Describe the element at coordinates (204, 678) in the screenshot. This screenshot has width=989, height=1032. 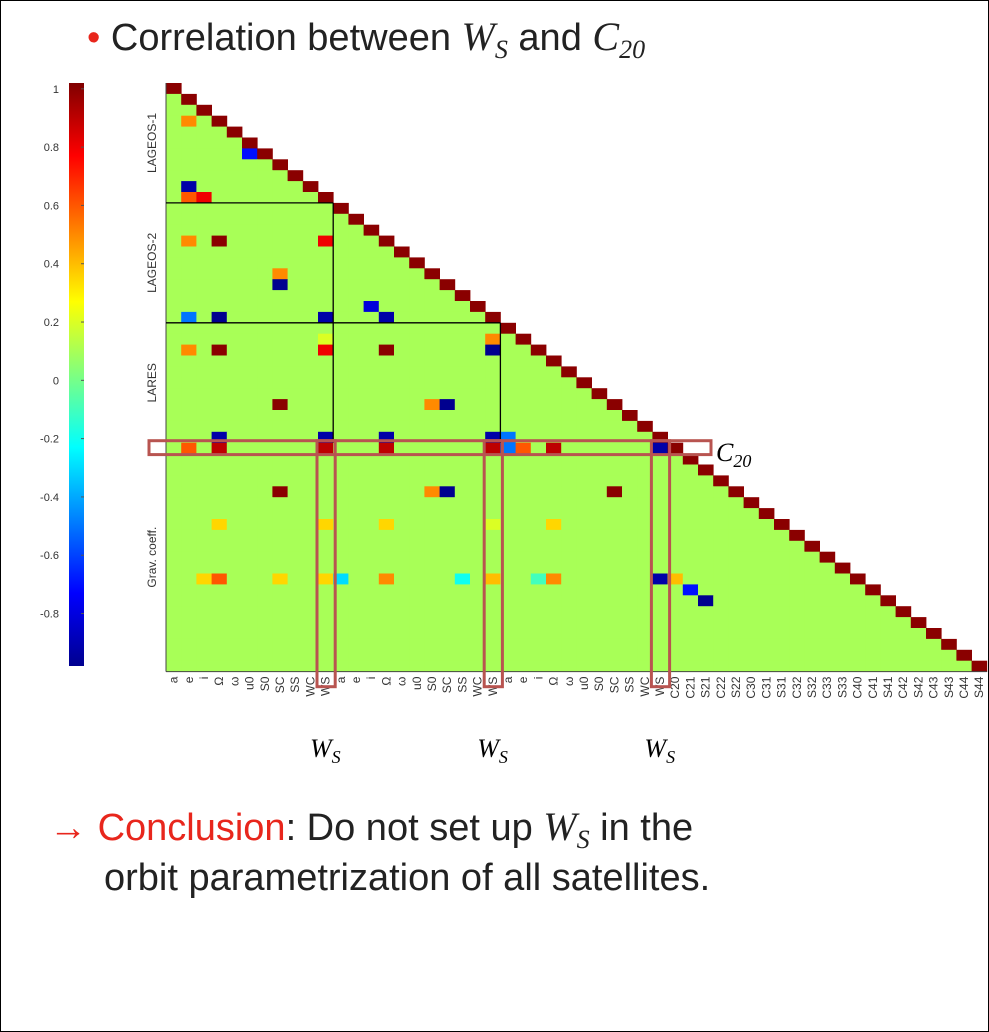
I see `x-tick-label: i` at that location.